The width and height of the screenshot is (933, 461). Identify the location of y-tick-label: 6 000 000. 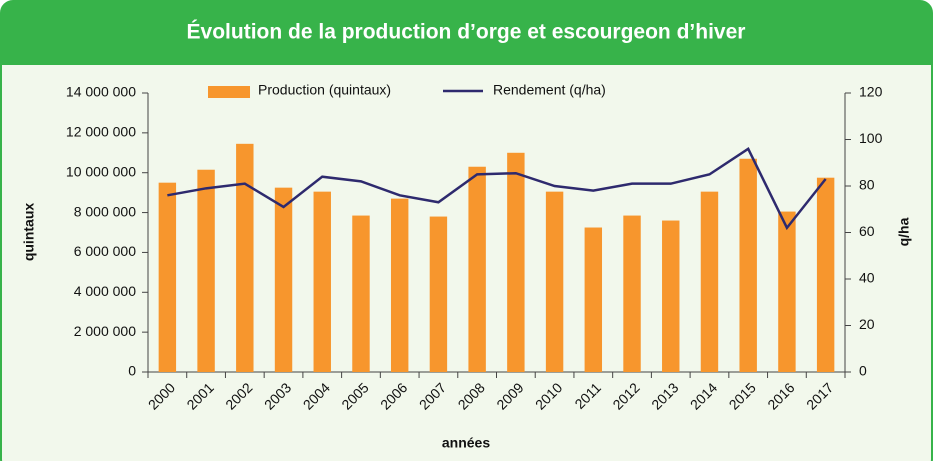
(105, 251).